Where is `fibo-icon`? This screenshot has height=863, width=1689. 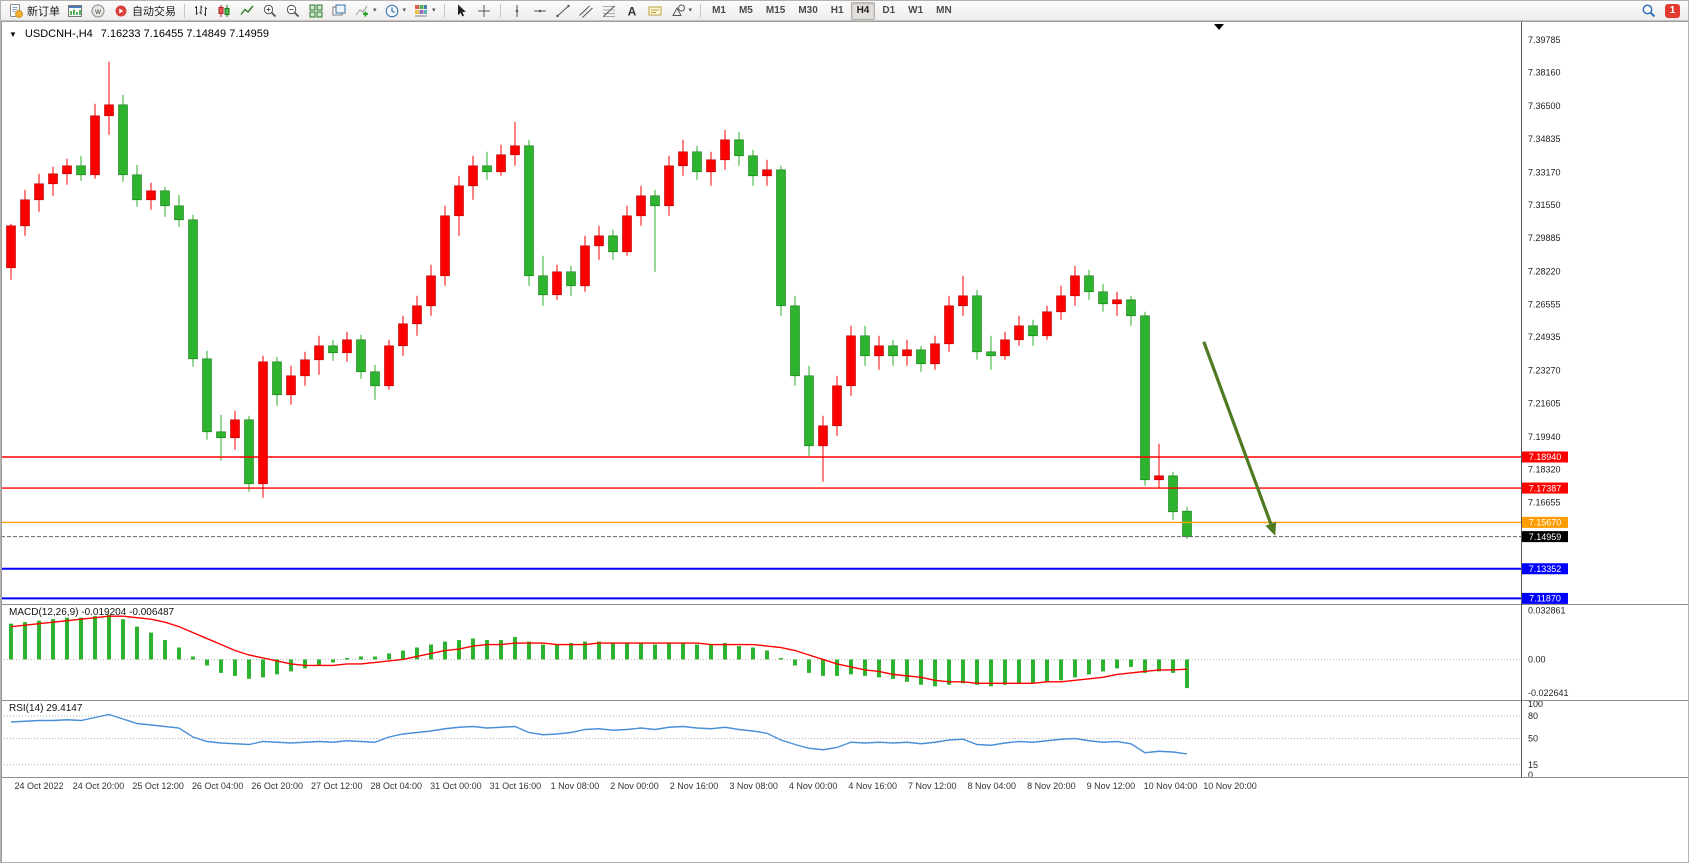
fibo-icon is located at coordinates (608, 11).